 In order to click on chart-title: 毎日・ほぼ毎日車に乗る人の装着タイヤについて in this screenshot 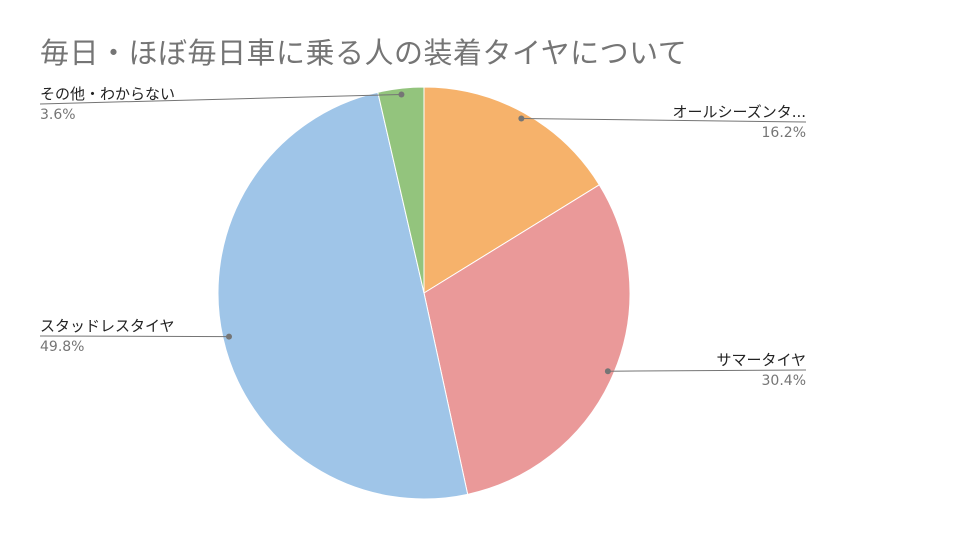, I will do `click(364, 53)`.